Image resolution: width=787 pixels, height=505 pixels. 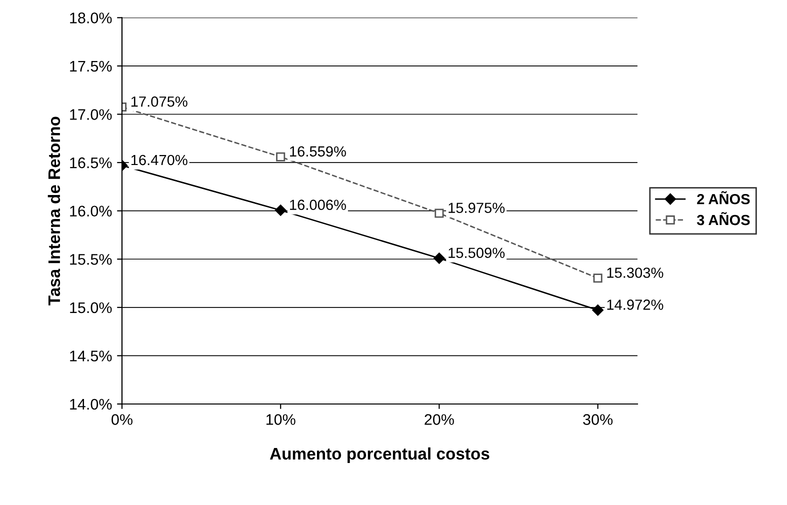 I want to click on x-tick-label: 30%, so click(x=598, y=419).